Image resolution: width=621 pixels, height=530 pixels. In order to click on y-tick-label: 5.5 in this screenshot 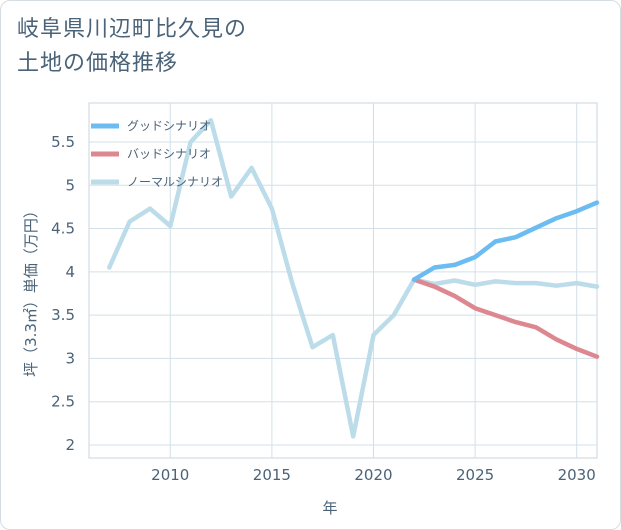, I will do `click(63, 142)`.